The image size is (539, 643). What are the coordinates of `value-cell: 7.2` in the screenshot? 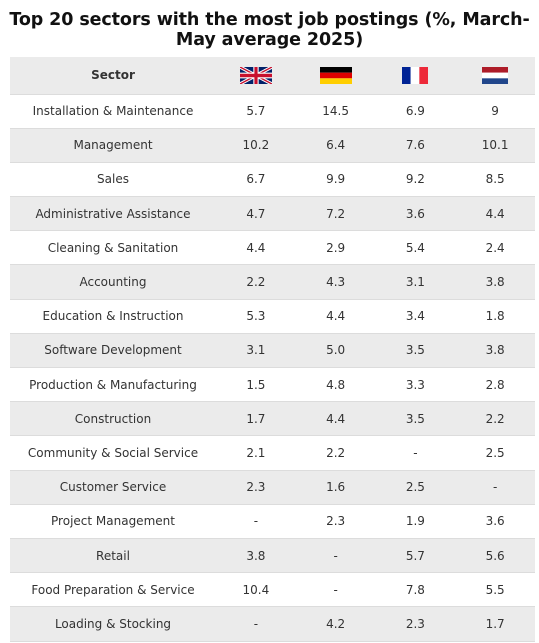 It's located at (335, 214).